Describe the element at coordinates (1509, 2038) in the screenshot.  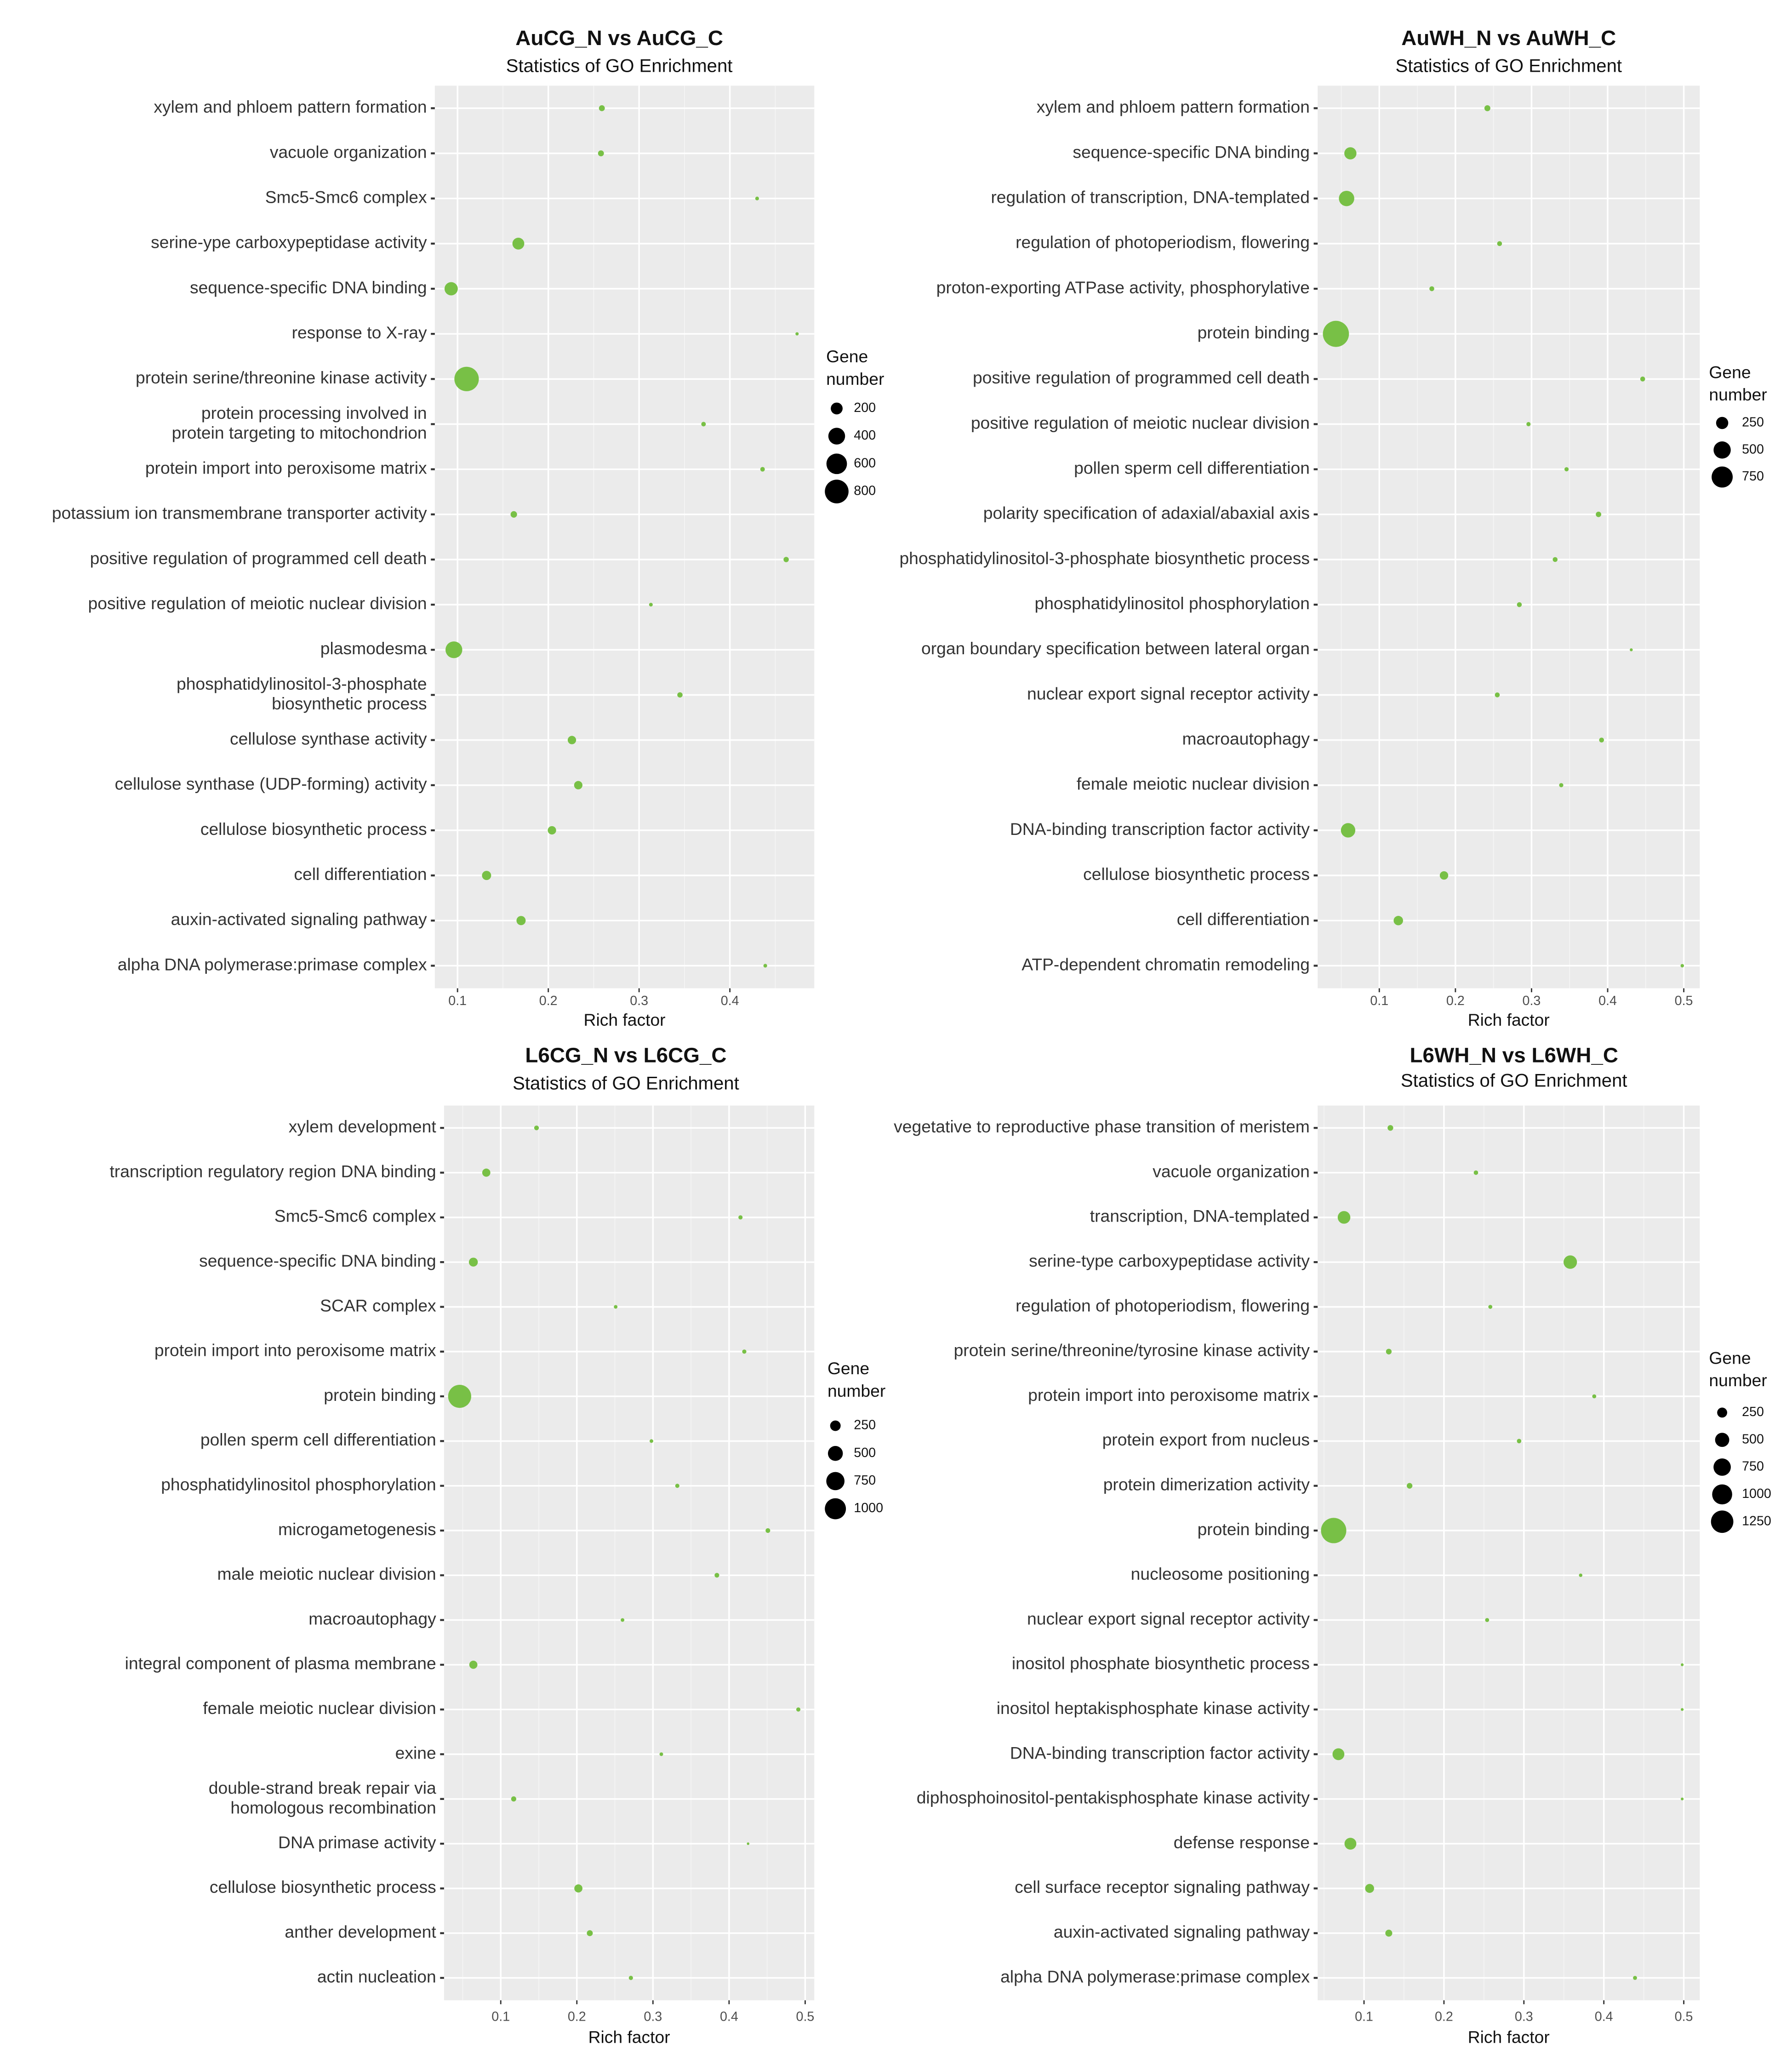
I see `x-axis-title: Rich factor` at that location.